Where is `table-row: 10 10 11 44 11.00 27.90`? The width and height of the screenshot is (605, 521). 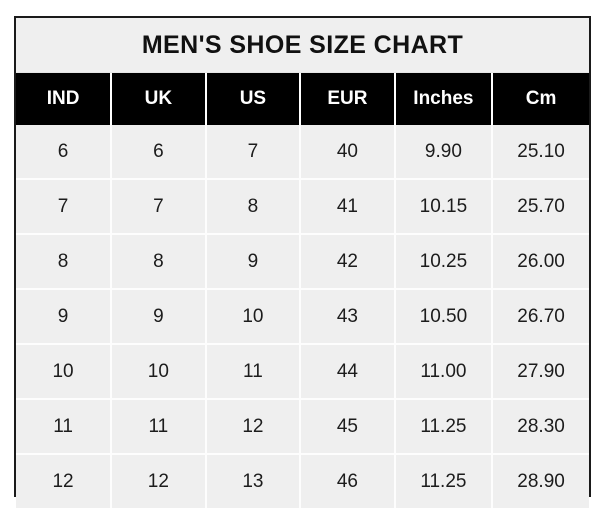
table-row: 10 10 11 44 11.00 27.90 is located at coordinates (302, 372).